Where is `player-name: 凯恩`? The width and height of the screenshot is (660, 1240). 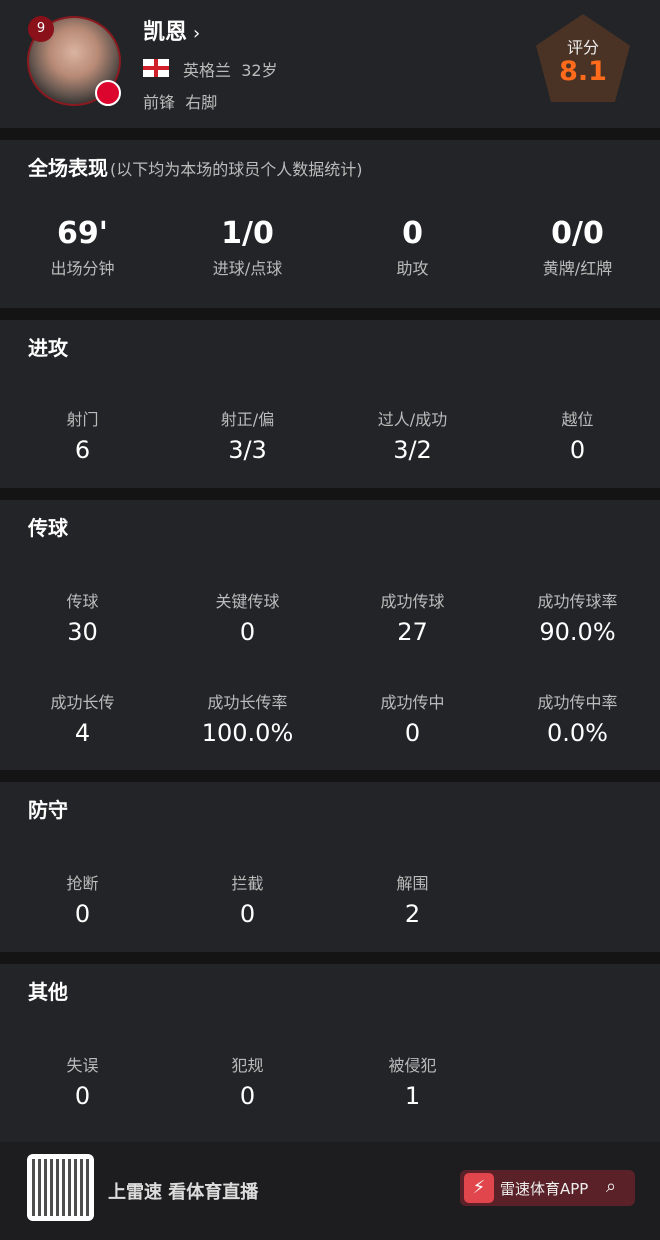
player-name: 凯恩 is located at coordinates (165, 32).